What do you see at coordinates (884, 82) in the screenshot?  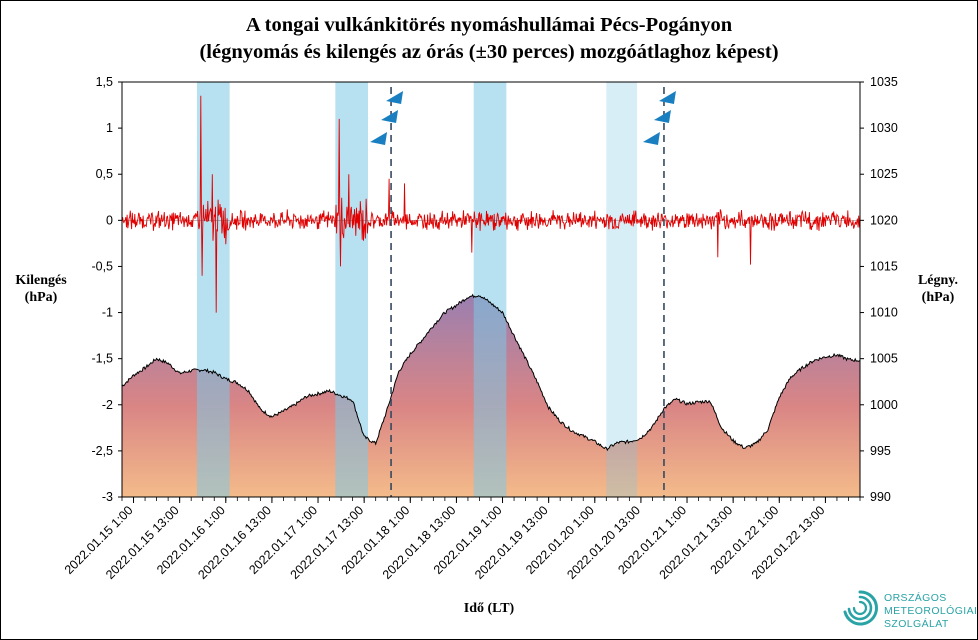 I see `right-tick-label: 1035` at bounding box center [884, 82].